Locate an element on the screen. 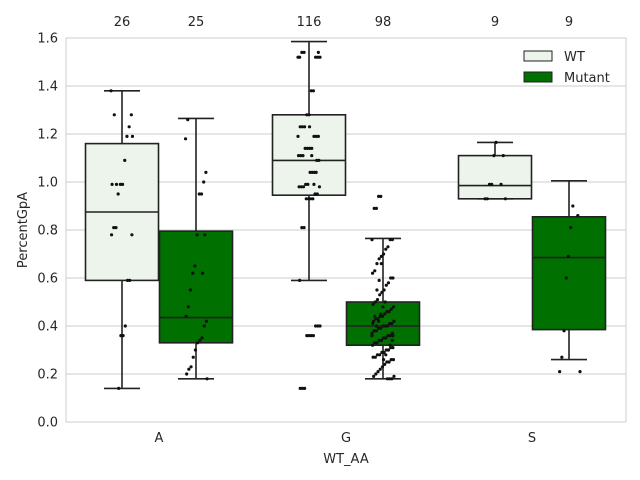  x-axis-label: WT_AA is located at coordinates (346, 459).